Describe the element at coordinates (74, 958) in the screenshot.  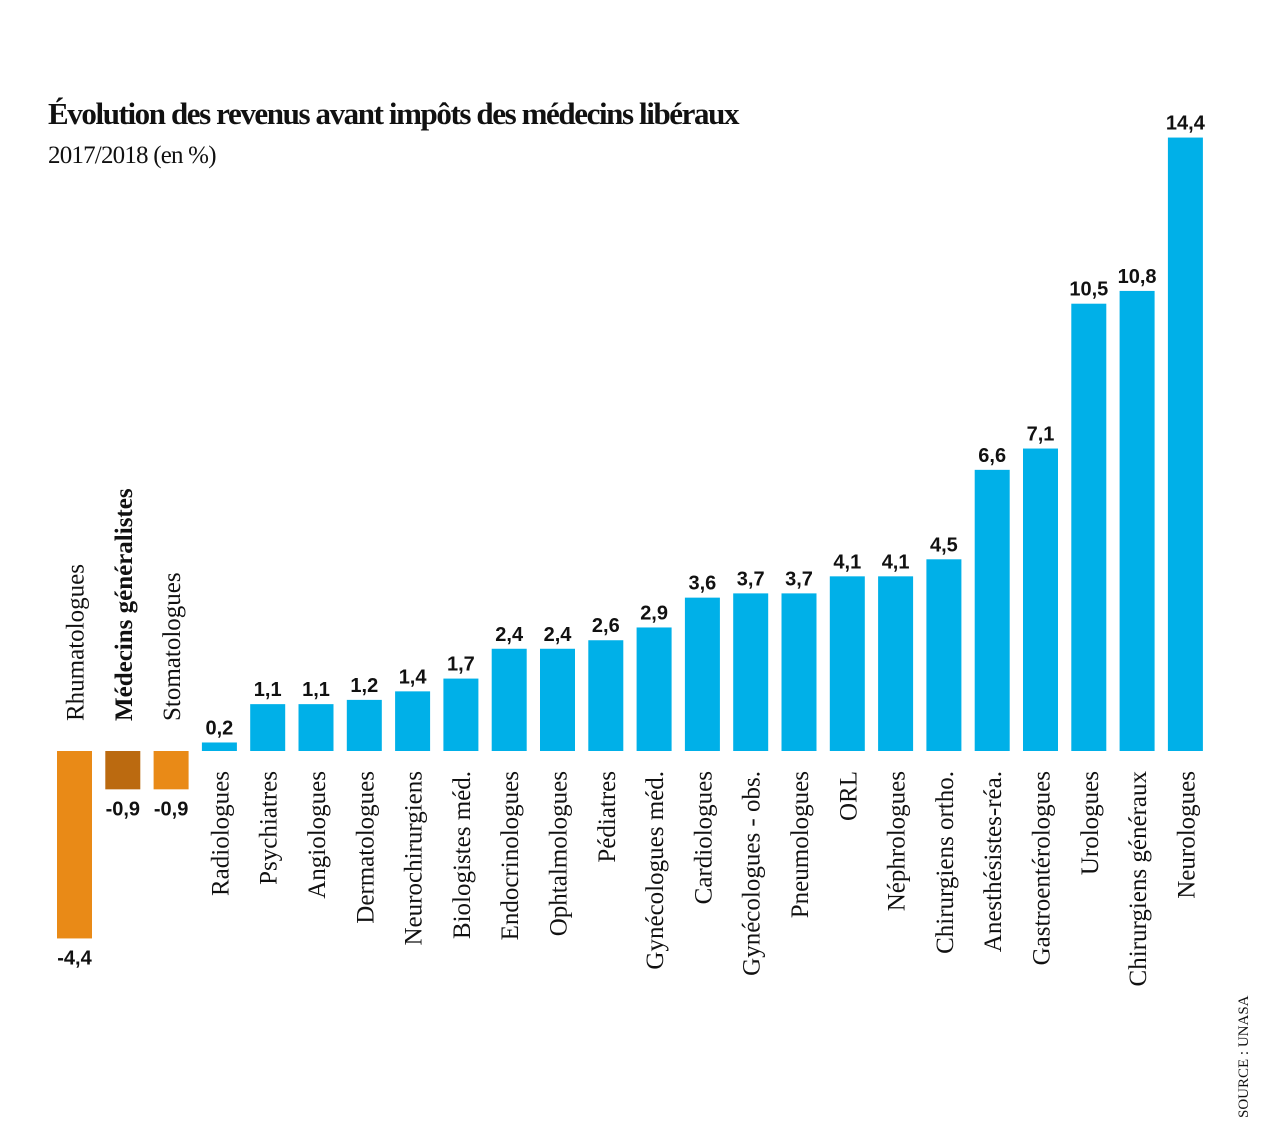
I see `data-label: -4,4` at that location.